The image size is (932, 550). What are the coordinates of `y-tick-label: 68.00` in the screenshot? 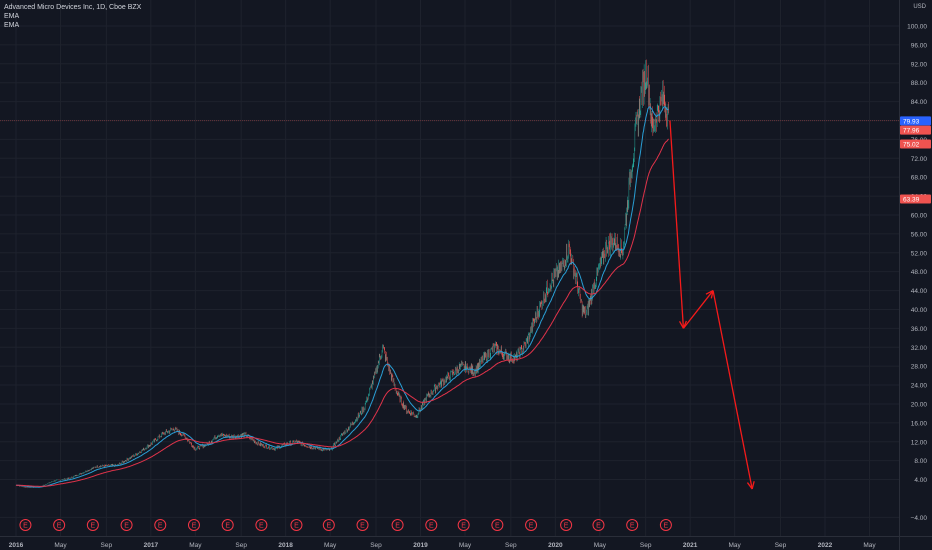 It's located at (919, 178).